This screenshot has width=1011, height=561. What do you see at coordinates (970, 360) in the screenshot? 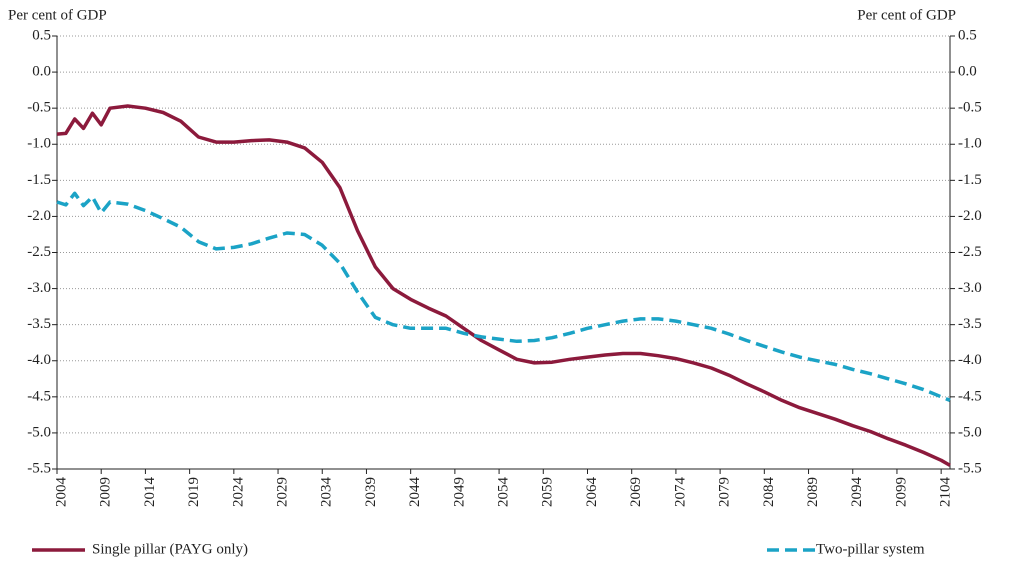
I see `y2-tick-label: -4.0` at bounding box center [970, 360].